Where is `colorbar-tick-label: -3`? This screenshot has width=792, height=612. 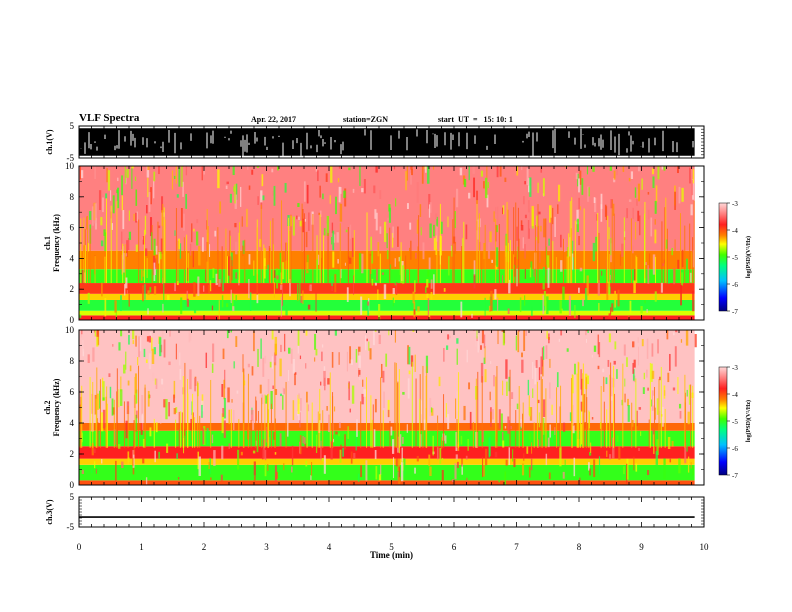
colorbar-tick-label: -3 is located at coordinates (735, 368).